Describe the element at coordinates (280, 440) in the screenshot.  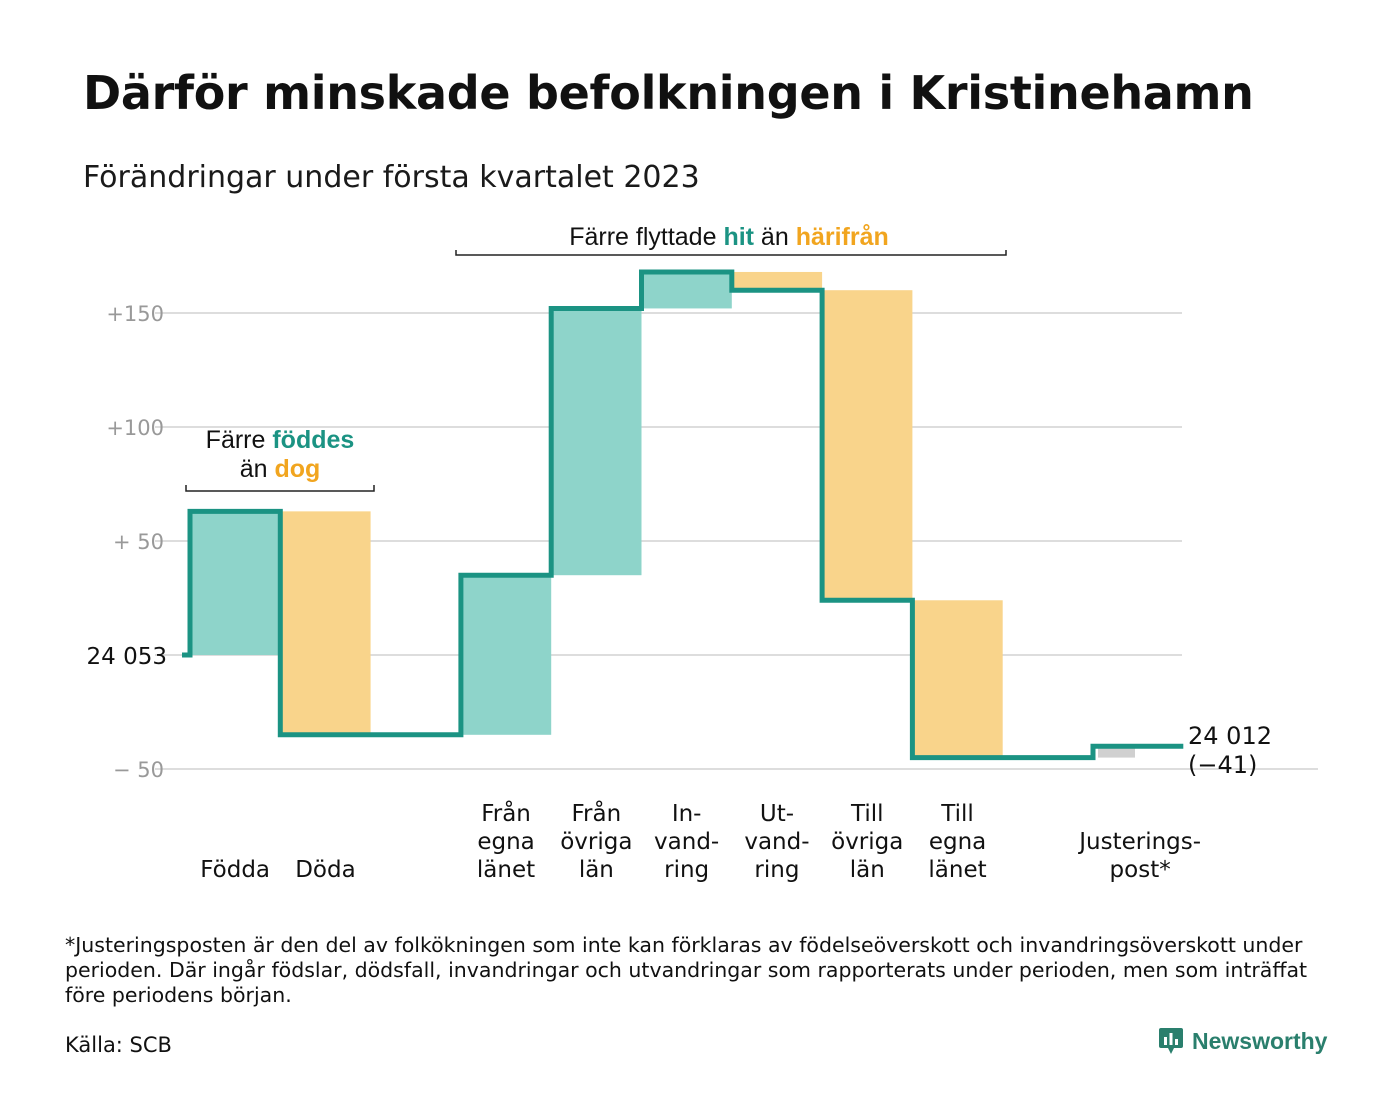
I see `births-annotation-line1: Färre föddes` at that location.